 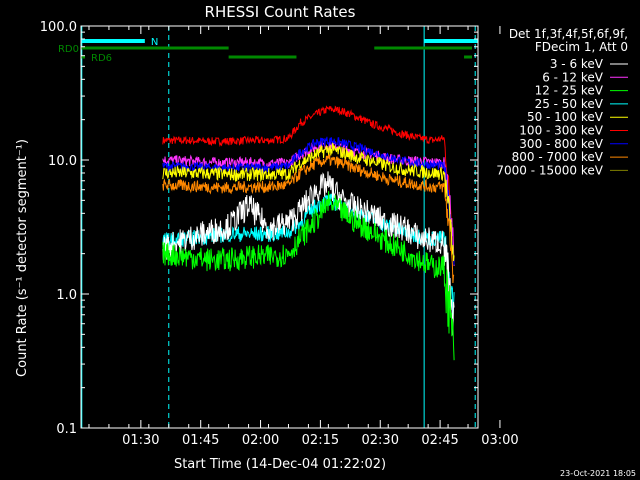 What do you see at coordinates (569, 104) in the screenshot?
I see `legend-entry-label: 25 - 50 keV` at bounding box center [569, 104].